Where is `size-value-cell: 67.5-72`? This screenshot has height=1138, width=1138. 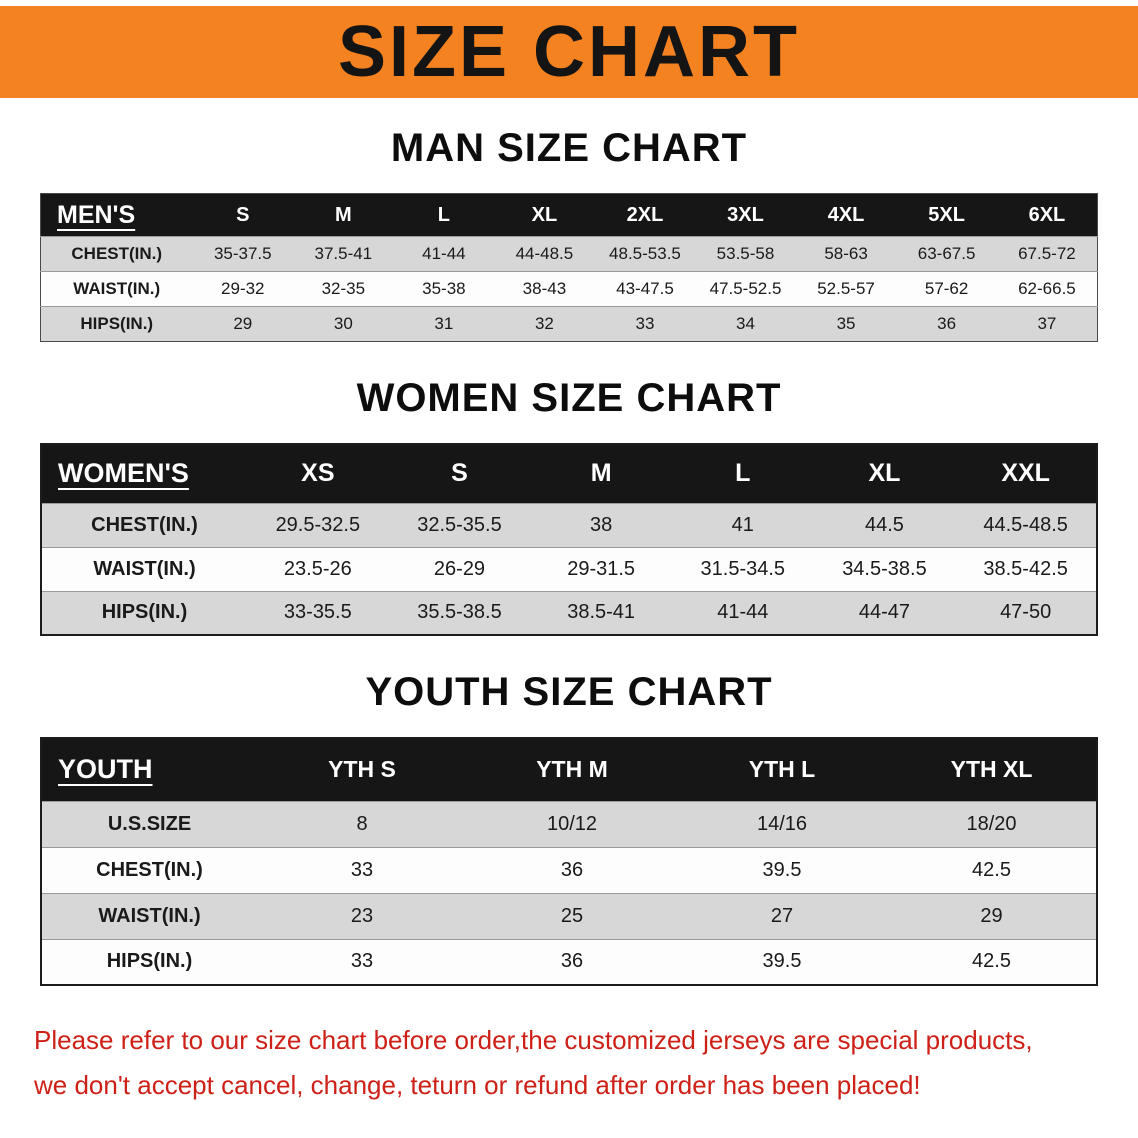 size-value-cell: 67.5-72 is located at coordinates (1047, 254).